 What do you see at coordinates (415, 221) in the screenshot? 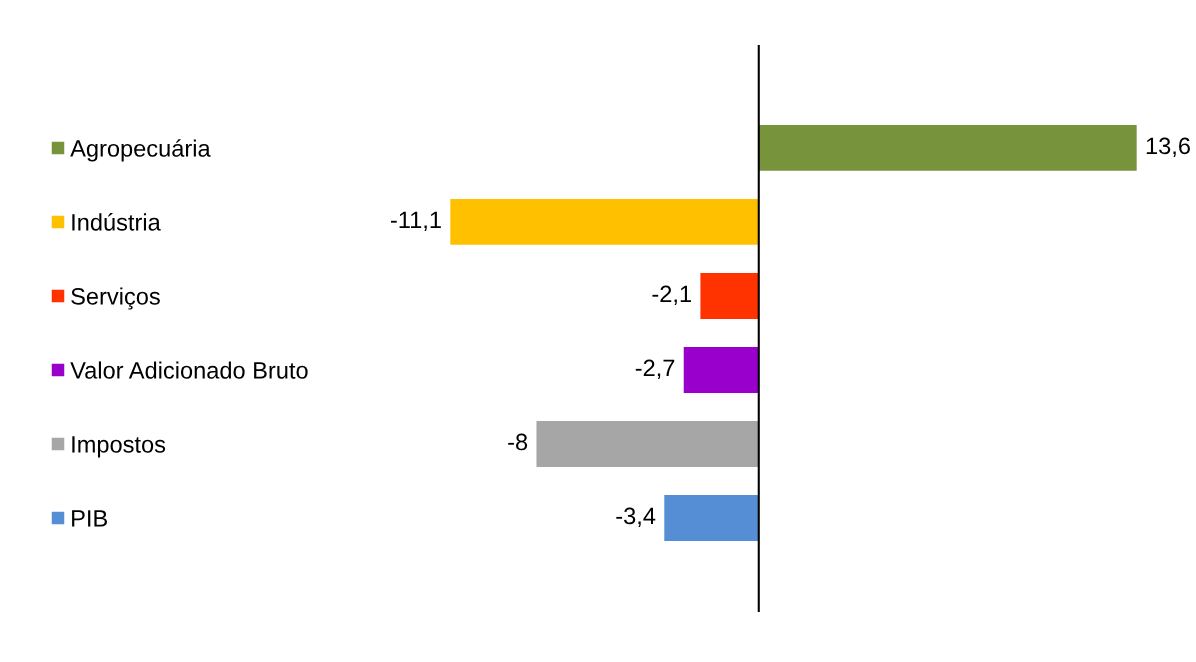
I see `data-label: -11,1` at bounding box center [415, 221].